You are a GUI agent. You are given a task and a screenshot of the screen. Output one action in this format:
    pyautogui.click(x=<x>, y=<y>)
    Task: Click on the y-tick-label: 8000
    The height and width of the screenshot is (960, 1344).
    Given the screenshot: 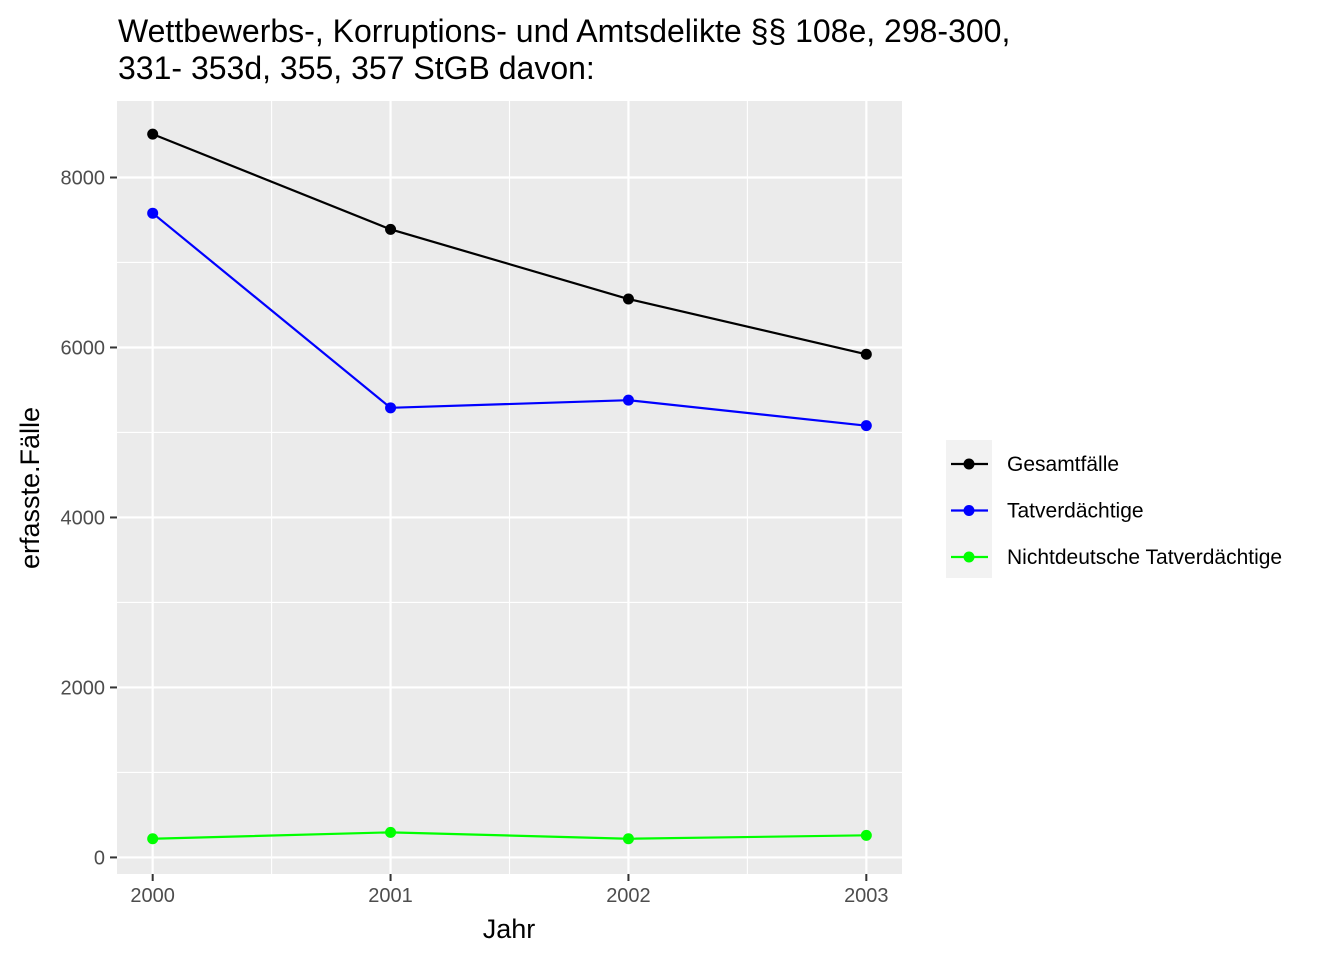 What is the action you would take?
    pyautogui.click(x=83, y=178)
    